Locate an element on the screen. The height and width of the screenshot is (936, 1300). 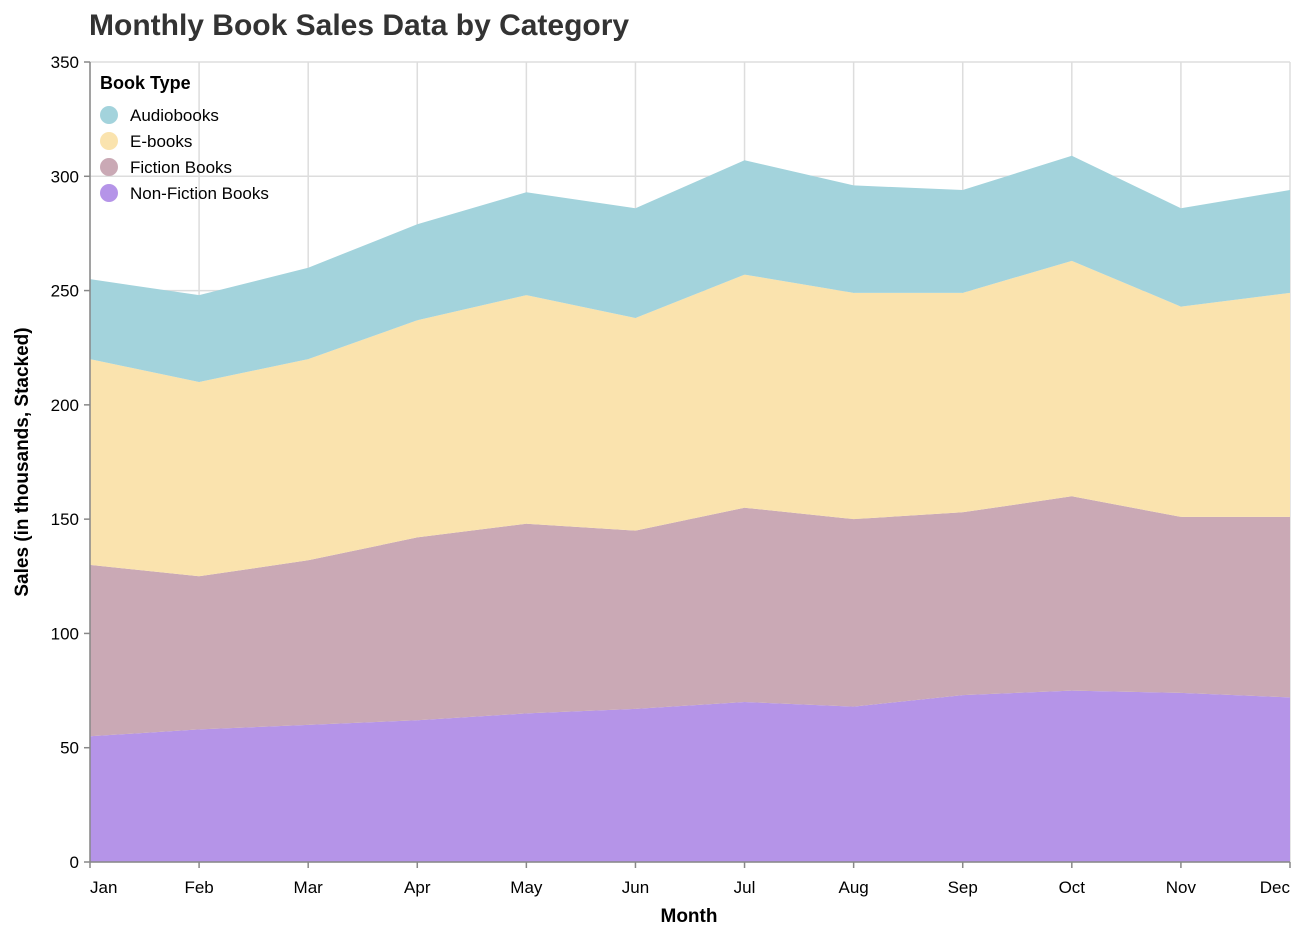
y-tick-label: 100 is located at coordinates (65, 633).